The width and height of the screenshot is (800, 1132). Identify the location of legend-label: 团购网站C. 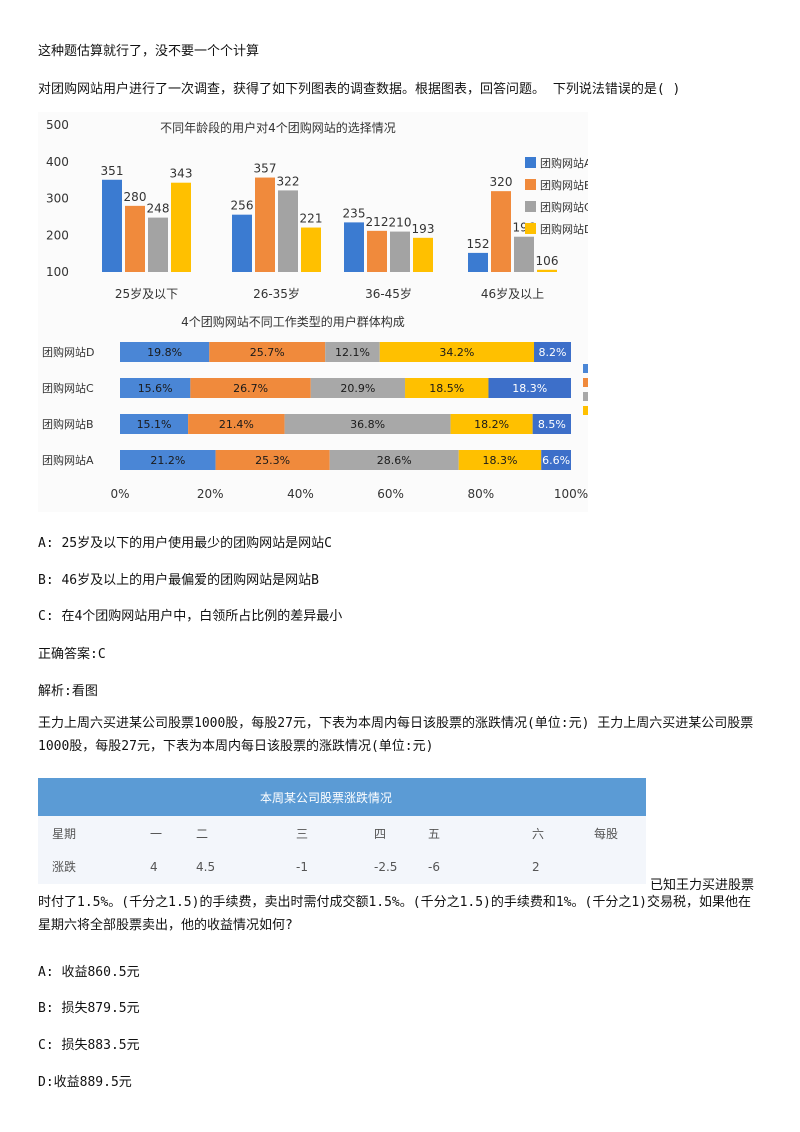
(564, 207).